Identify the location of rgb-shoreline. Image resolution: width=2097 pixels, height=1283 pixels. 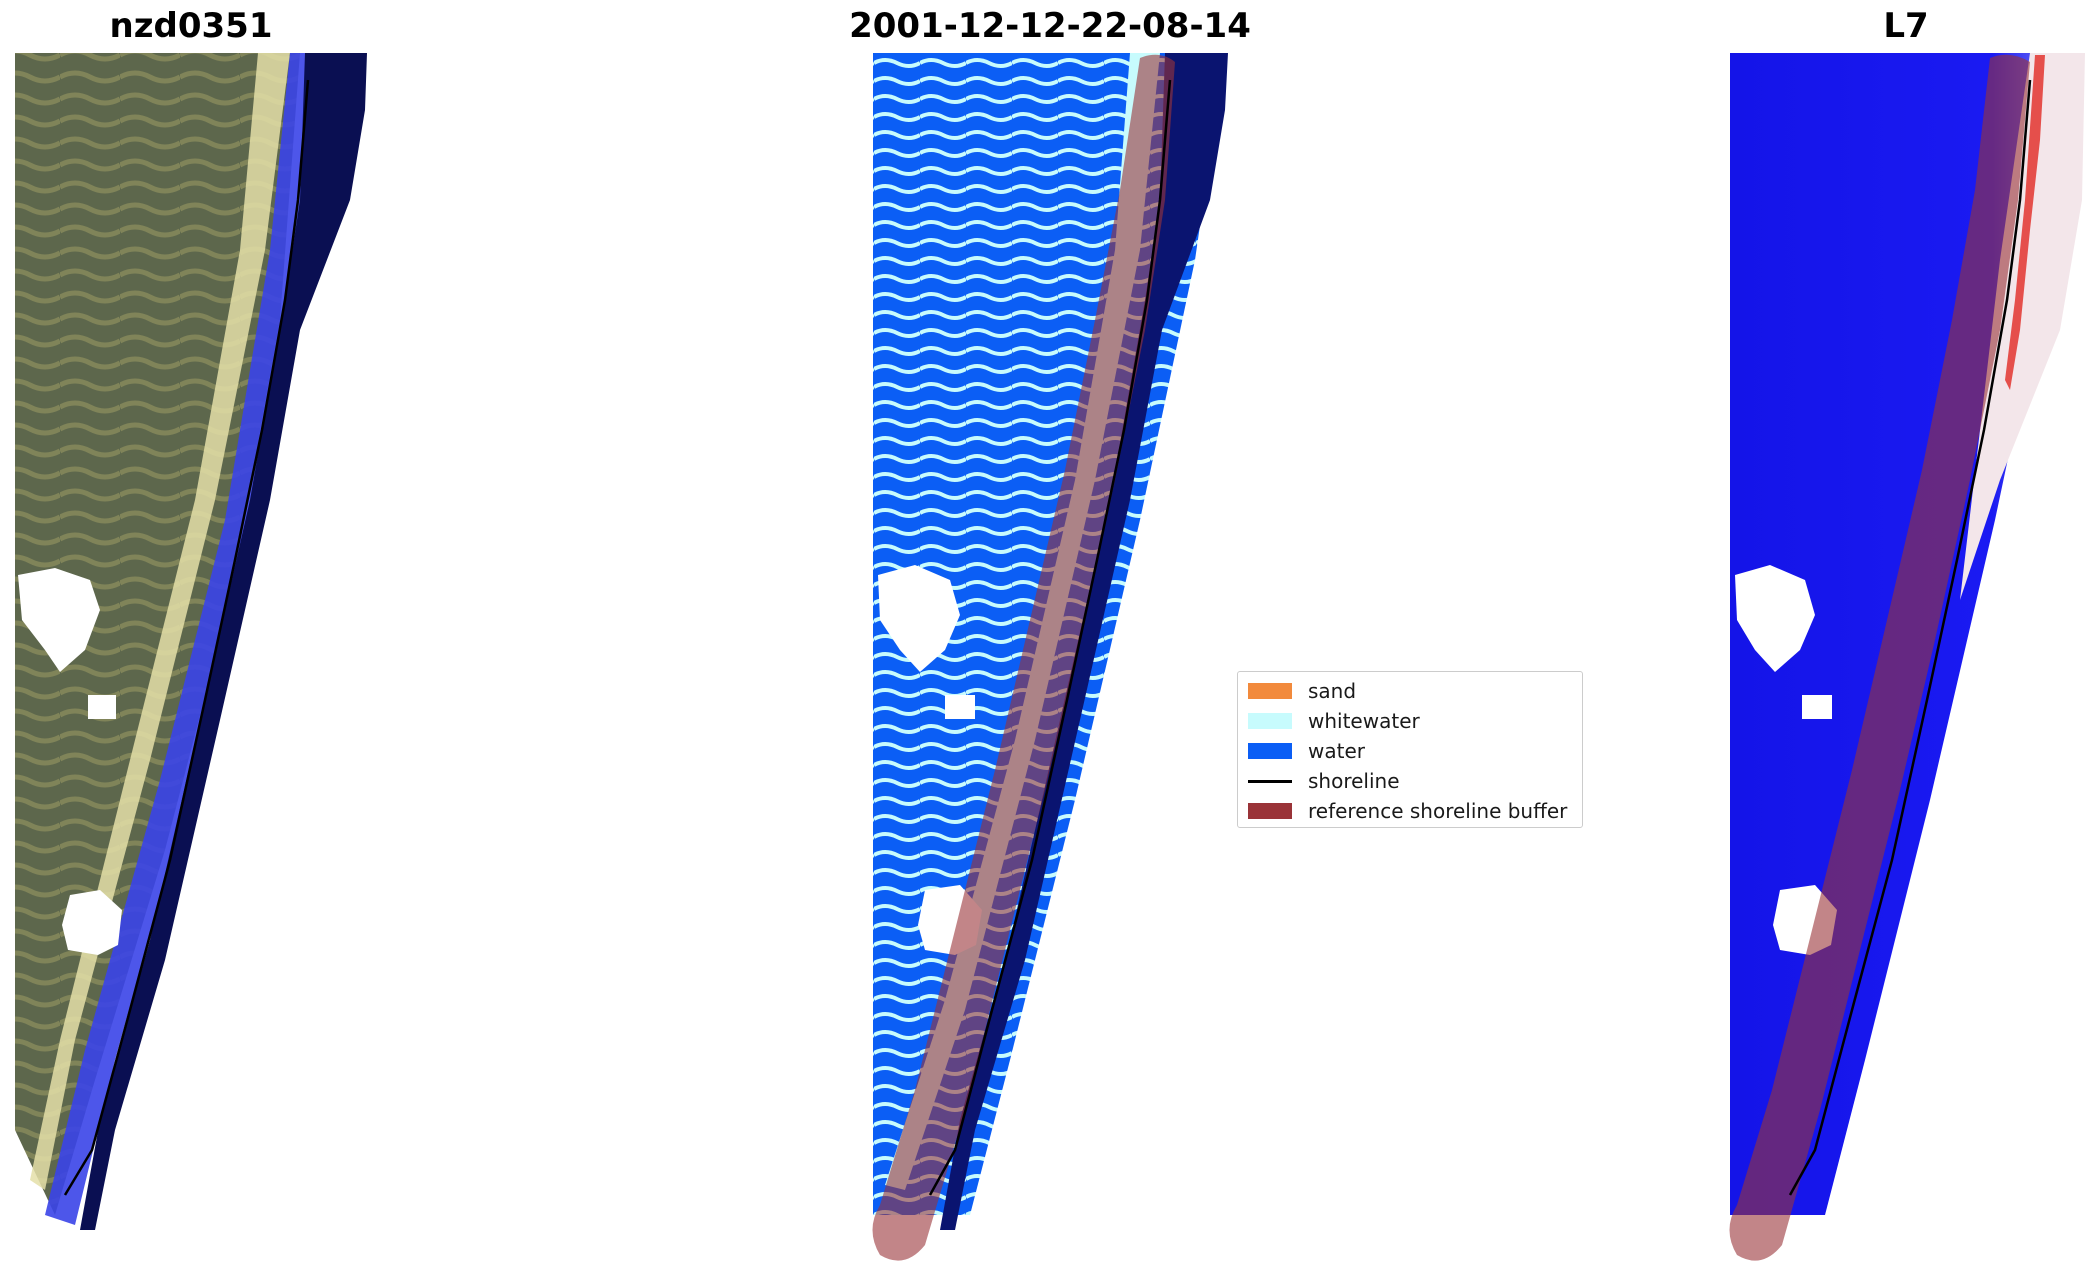
(186, 637).